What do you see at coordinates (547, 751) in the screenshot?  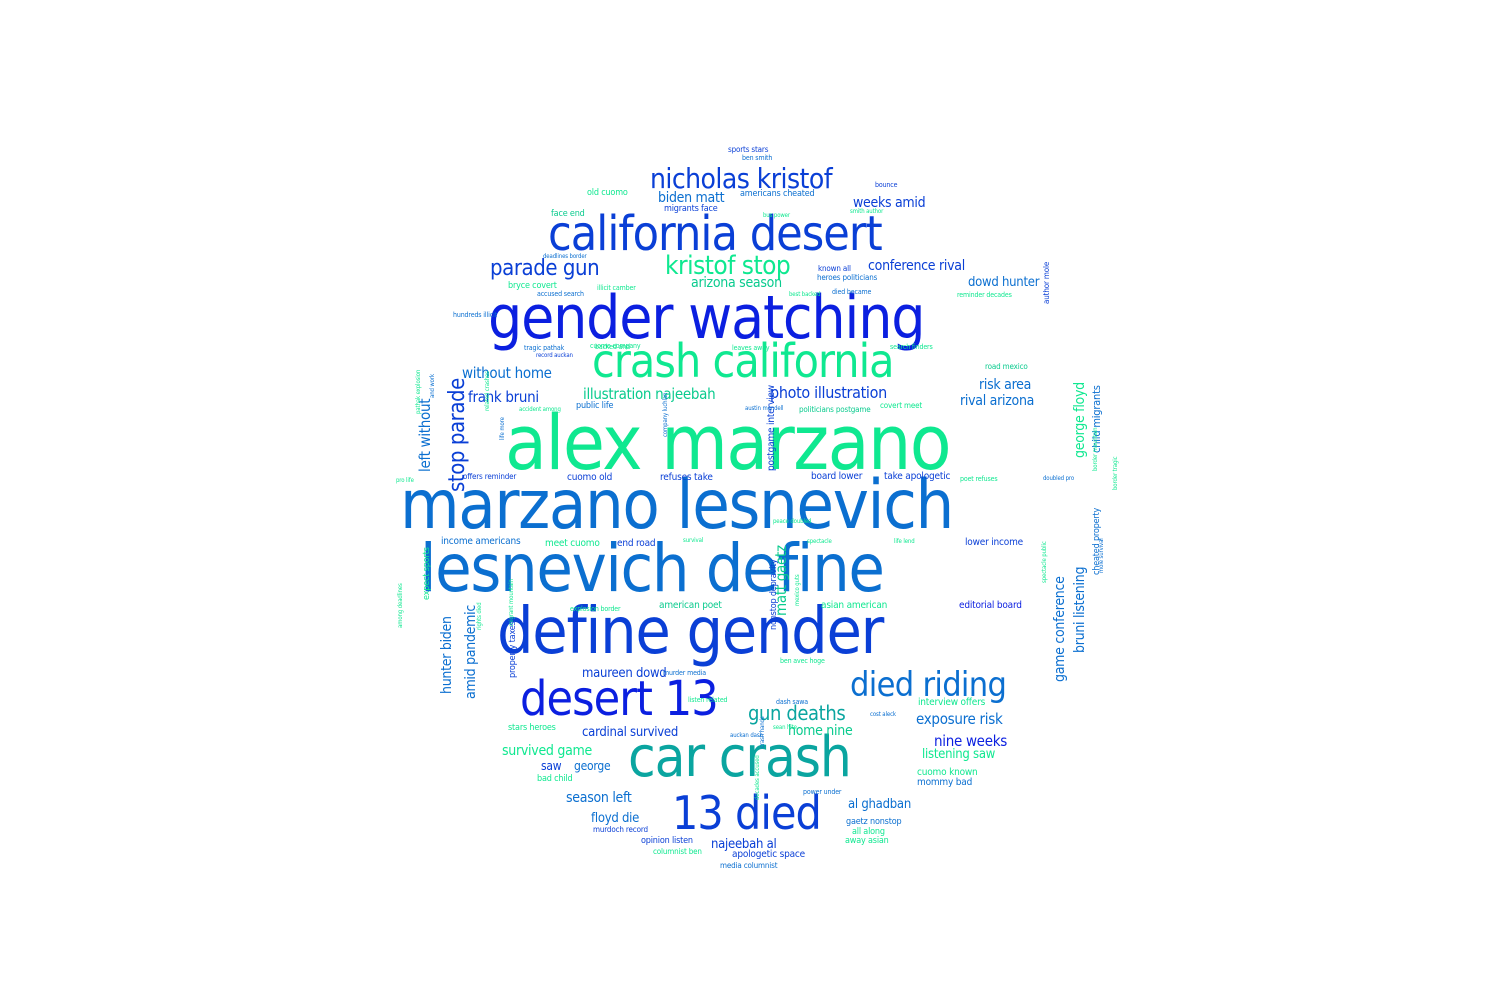 I see `word-survived-game: survived game` at bounding box center [547, 751].